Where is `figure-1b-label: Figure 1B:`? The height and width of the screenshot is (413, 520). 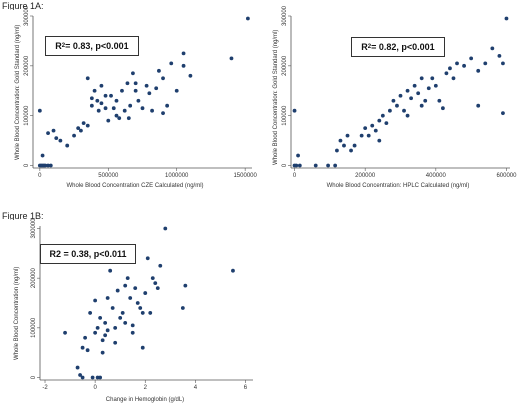 figure-1b-label: Figure 1B: is located at coordinates (23, 216).